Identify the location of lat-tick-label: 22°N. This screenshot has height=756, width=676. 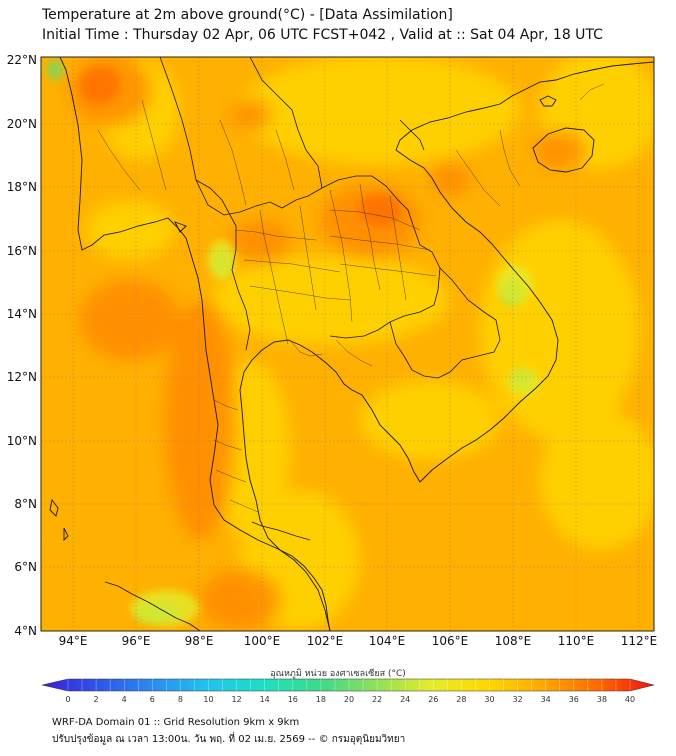
(22, 60).